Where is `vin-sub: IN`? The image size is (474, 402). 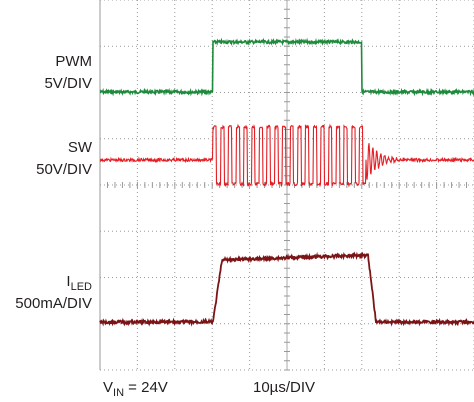
vin-sub: IN is located at coordinates (118, 393).